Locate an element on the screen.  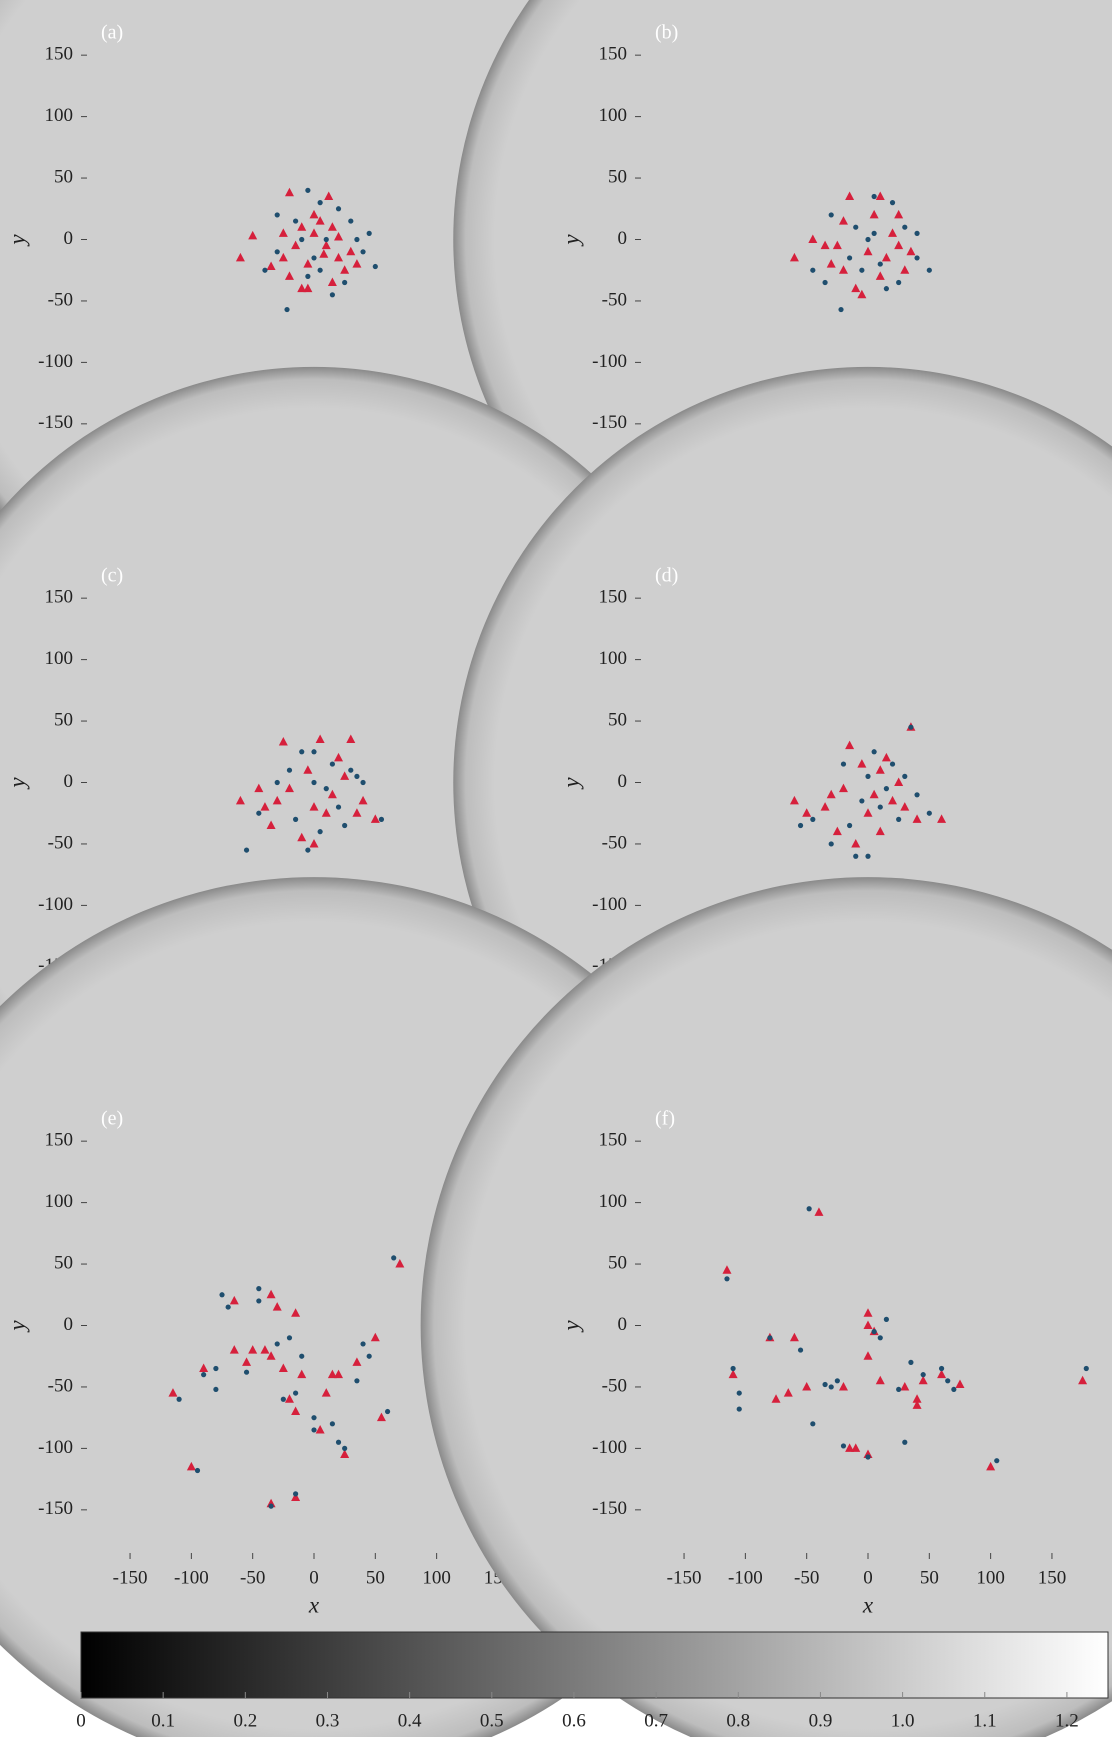
y-tick-label: -150 is located at coordinates (609, 422).